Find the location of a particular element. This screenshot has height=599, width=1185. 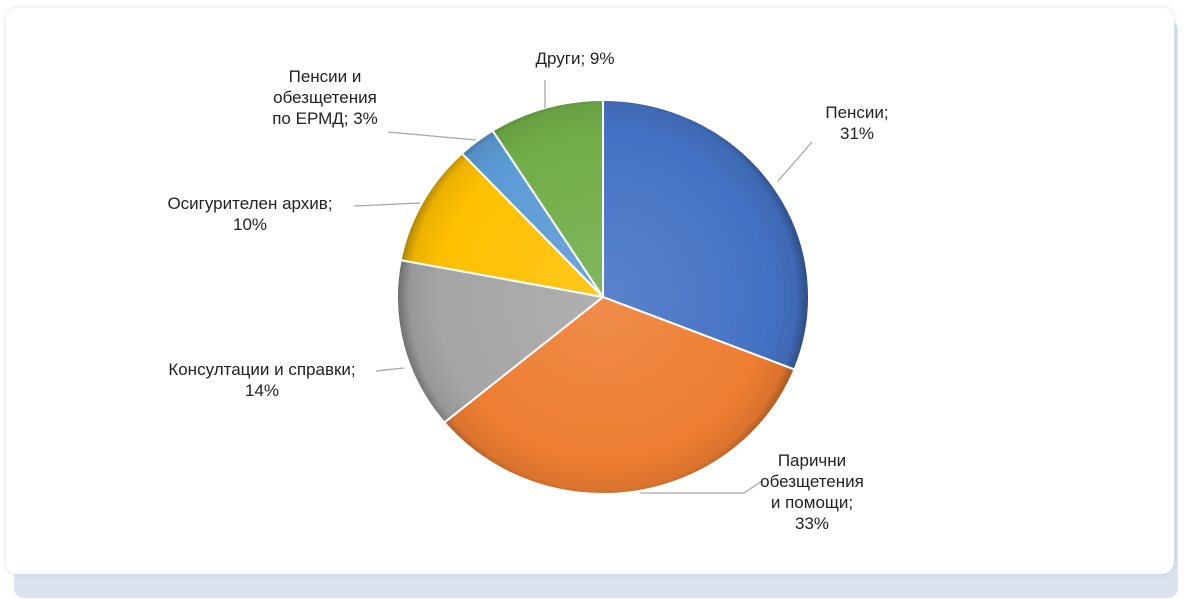

slice-label-line: Консултации и справки; is located at coordinates (261, 369).